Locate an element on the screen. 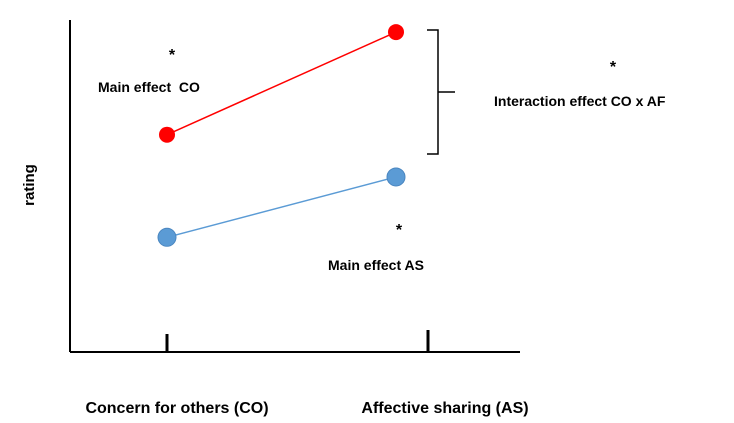 The width and height of the screenshot is (734, 423). y-axis-label: rating is located at coordinates (29, 185).